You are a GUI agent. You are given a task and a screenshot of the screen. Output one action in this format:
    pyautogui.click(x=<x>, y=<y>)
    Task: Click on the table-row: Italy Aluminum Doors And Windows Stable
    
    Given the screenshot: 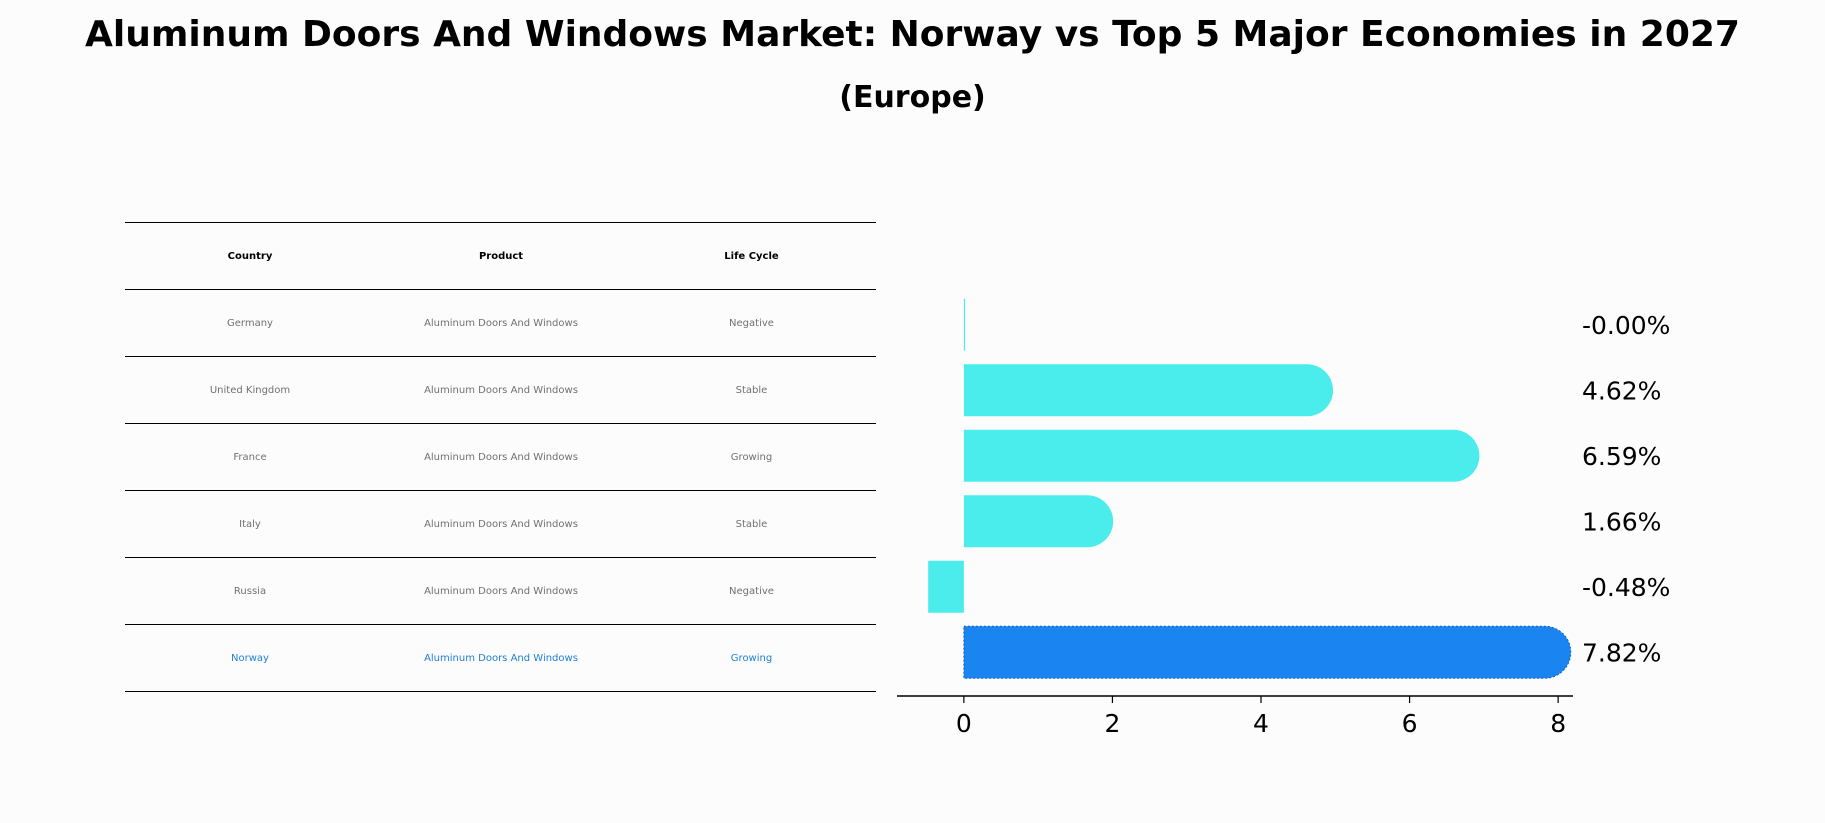 What is the action you would take?
    pyautogui.click(x=500, y=524)
    